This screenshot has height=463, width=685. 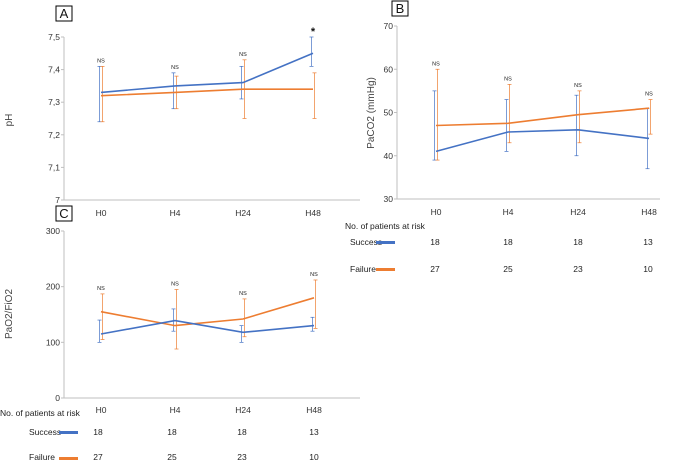 I want to click on significance-label: *, so click(x=313, y=32).